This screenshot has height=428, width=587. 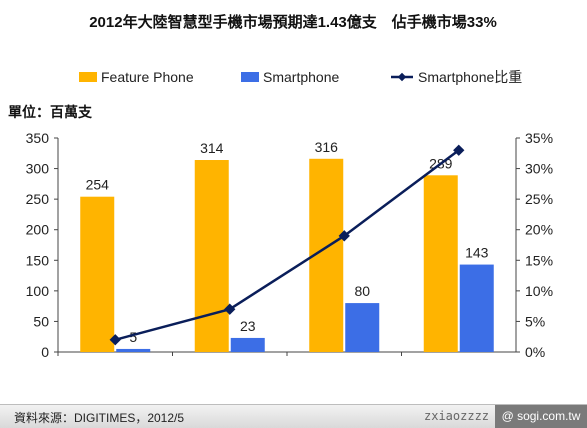 What do you see at coordinates (38, 230) in the screenshot?
I see `left-tick-label: 200` at bounding box center [38, 230].